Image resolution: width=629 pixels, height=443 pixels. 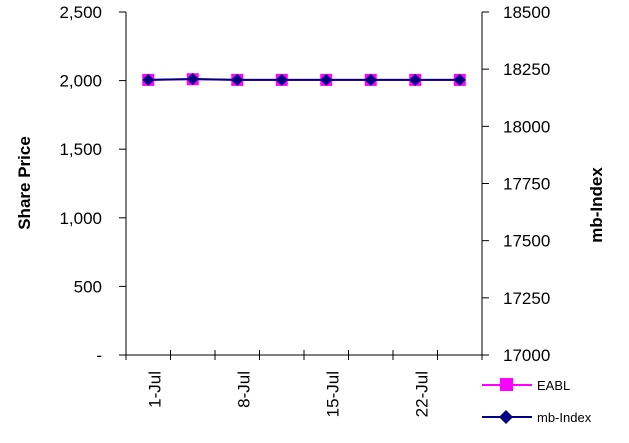 What do you see at coordinates (526, 385) in the screenshot?
I see `legend-item-eabl: EABL` at bounding box center [526, 385].